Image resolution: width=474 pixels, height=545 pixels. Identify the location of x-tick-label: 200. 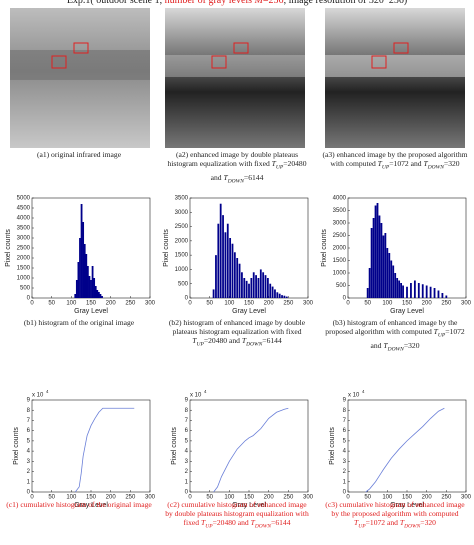
(111, 304).